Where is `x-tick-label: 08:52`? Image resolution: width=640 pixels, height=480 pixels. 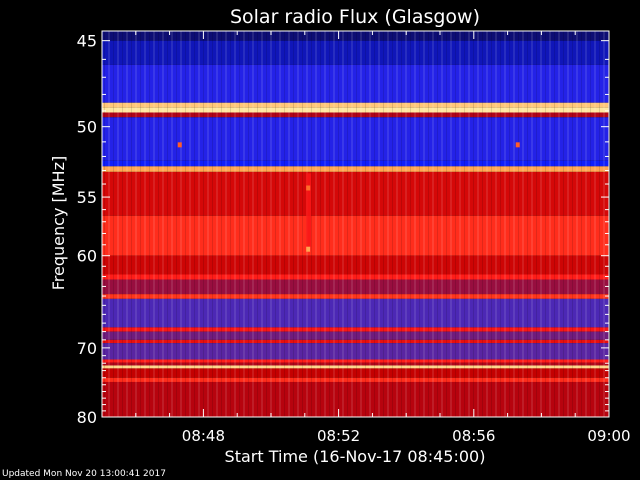
x-tick-label: 08:52 is located at coordinates (338, 436).